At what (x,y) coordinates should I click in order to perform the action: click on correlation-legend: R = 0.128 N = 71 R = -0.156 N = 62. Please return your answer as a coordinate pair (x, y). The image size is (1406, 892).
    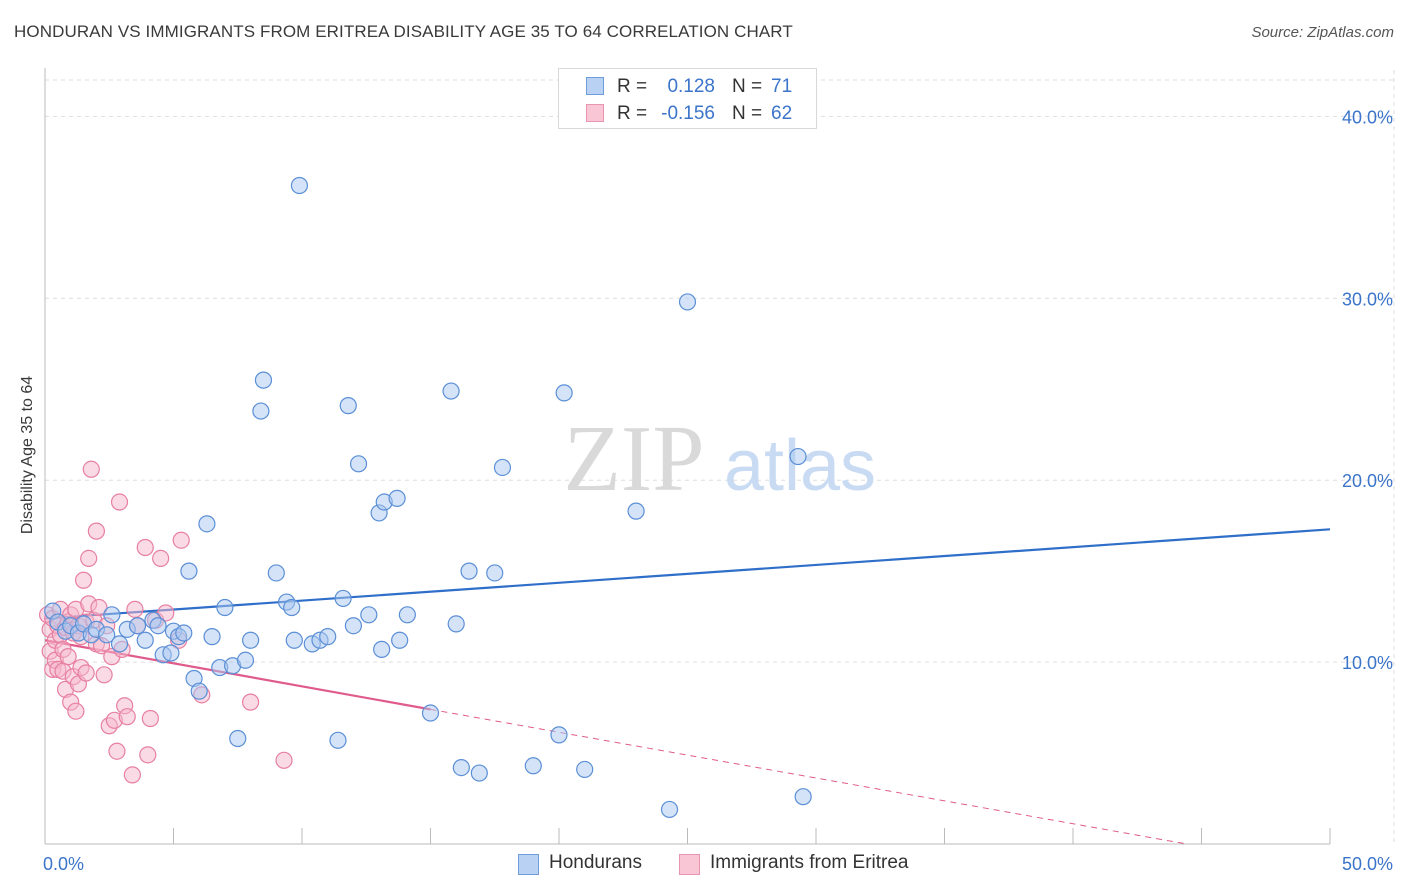
    Looking at the image, I should click on (687, 98).